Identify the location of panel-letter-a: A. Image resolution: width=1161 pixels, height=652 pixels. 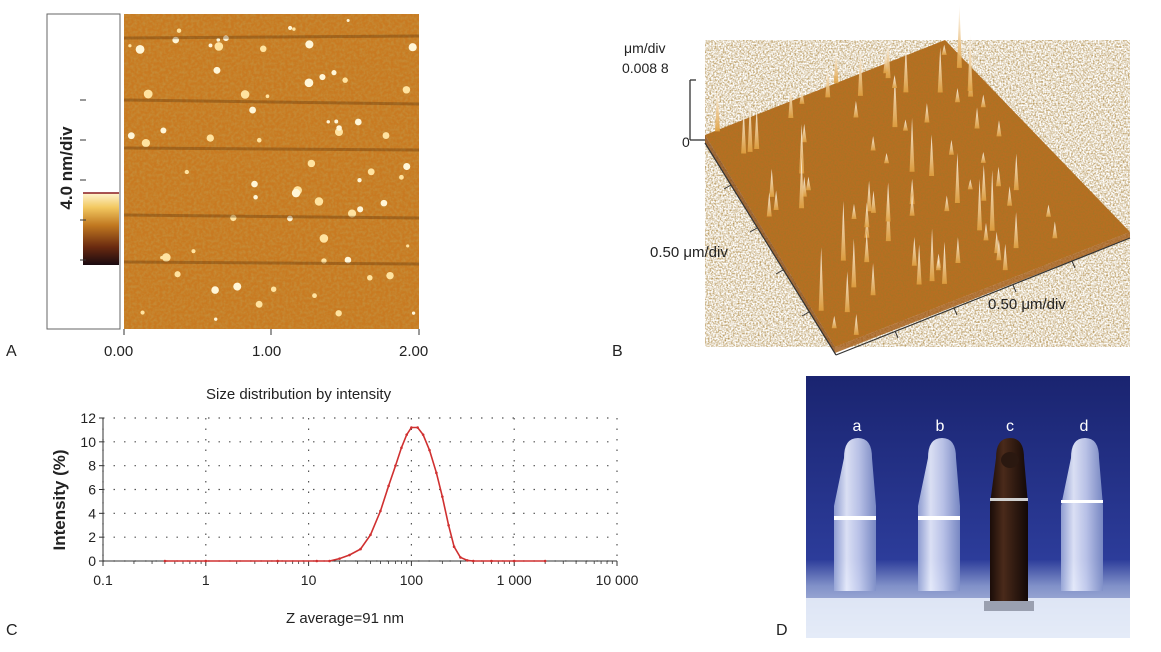
(11, 351).